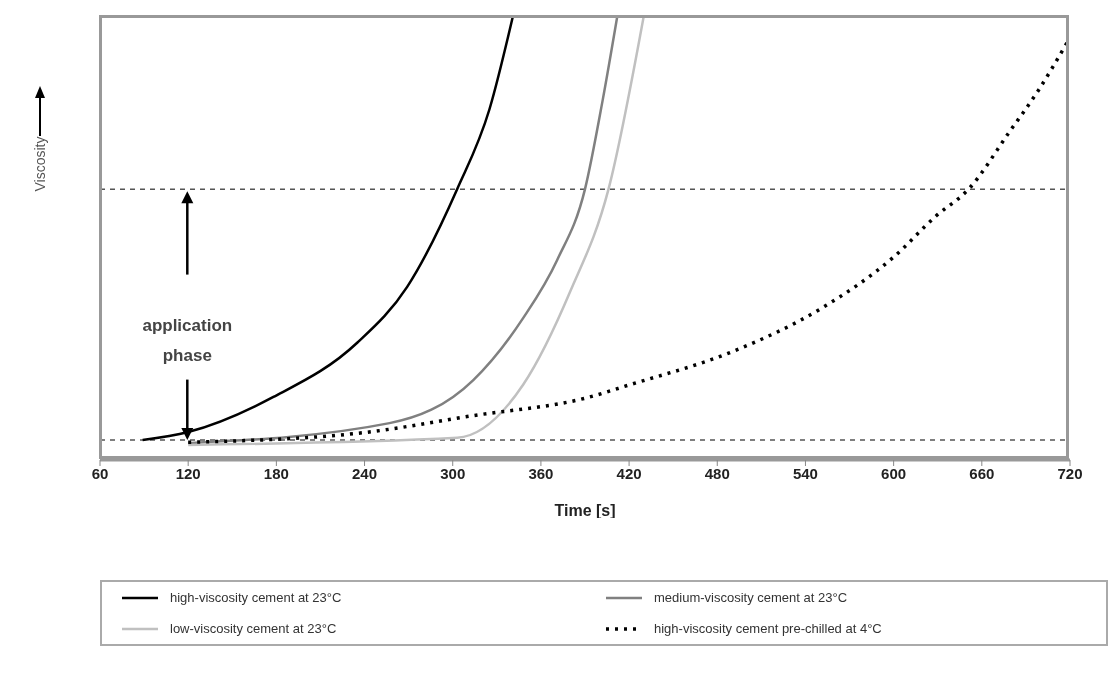 This screenshot has width=1115, height=693. What do you see at coordinates (717, 473) in the screenshot?
I see `x-tick-label: 480` at bounding box center [717, 473].